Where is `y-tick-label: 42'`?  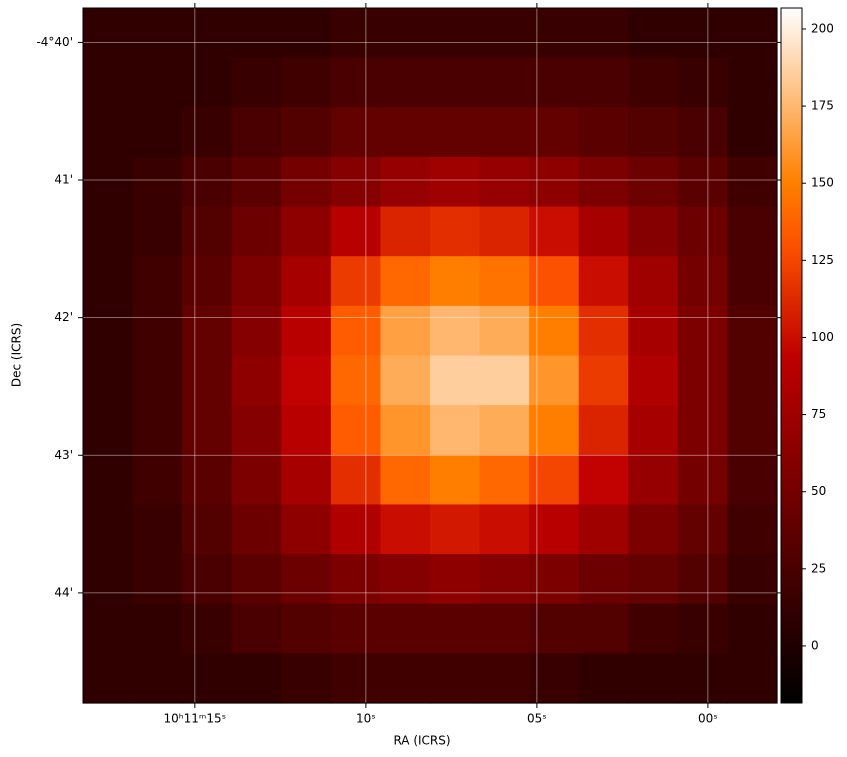
y-tick-label: 42' is located at coordinates (63, 317).